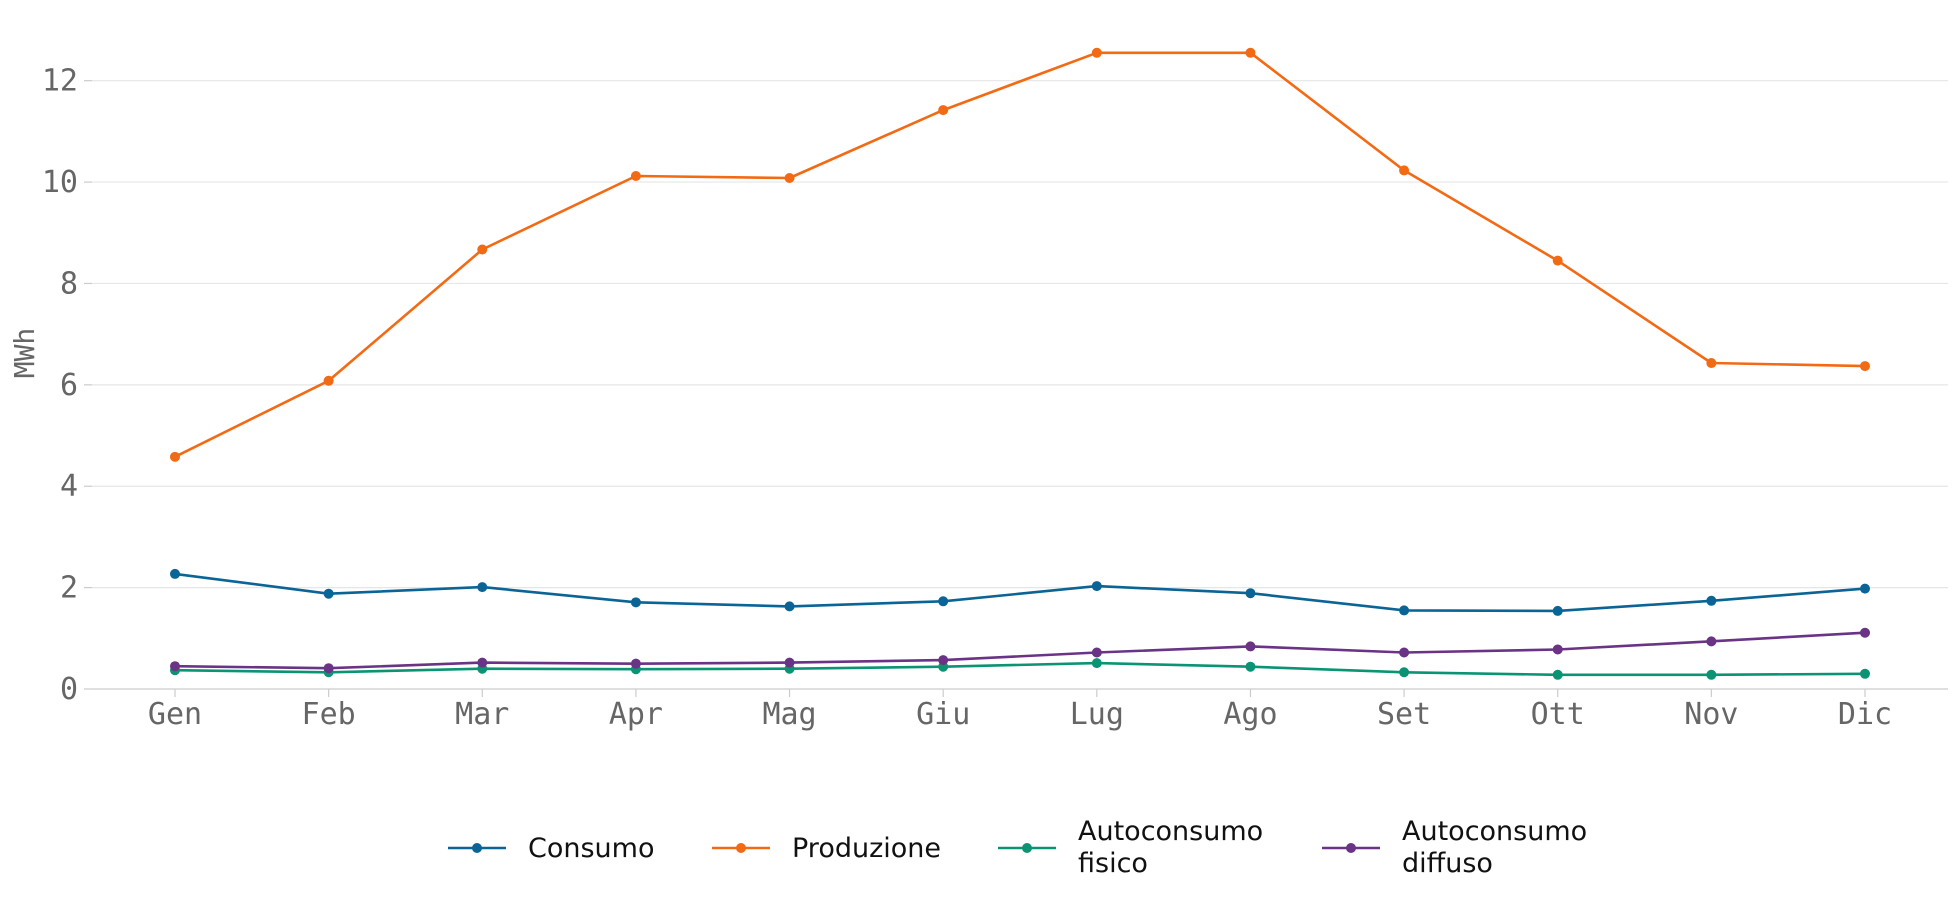 The image size is (1960, 898). I want to click on y-tick-label: 8, so click(69, 283).